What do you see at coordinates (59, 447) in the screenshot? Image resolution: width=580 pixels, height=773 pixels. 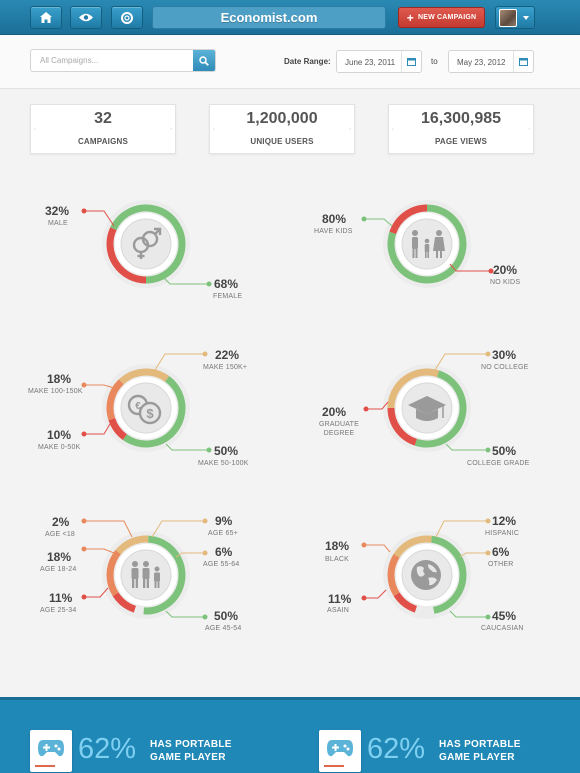 I see `income-0k-label: MAKE 0-50K` at bounding box center [59, 447].